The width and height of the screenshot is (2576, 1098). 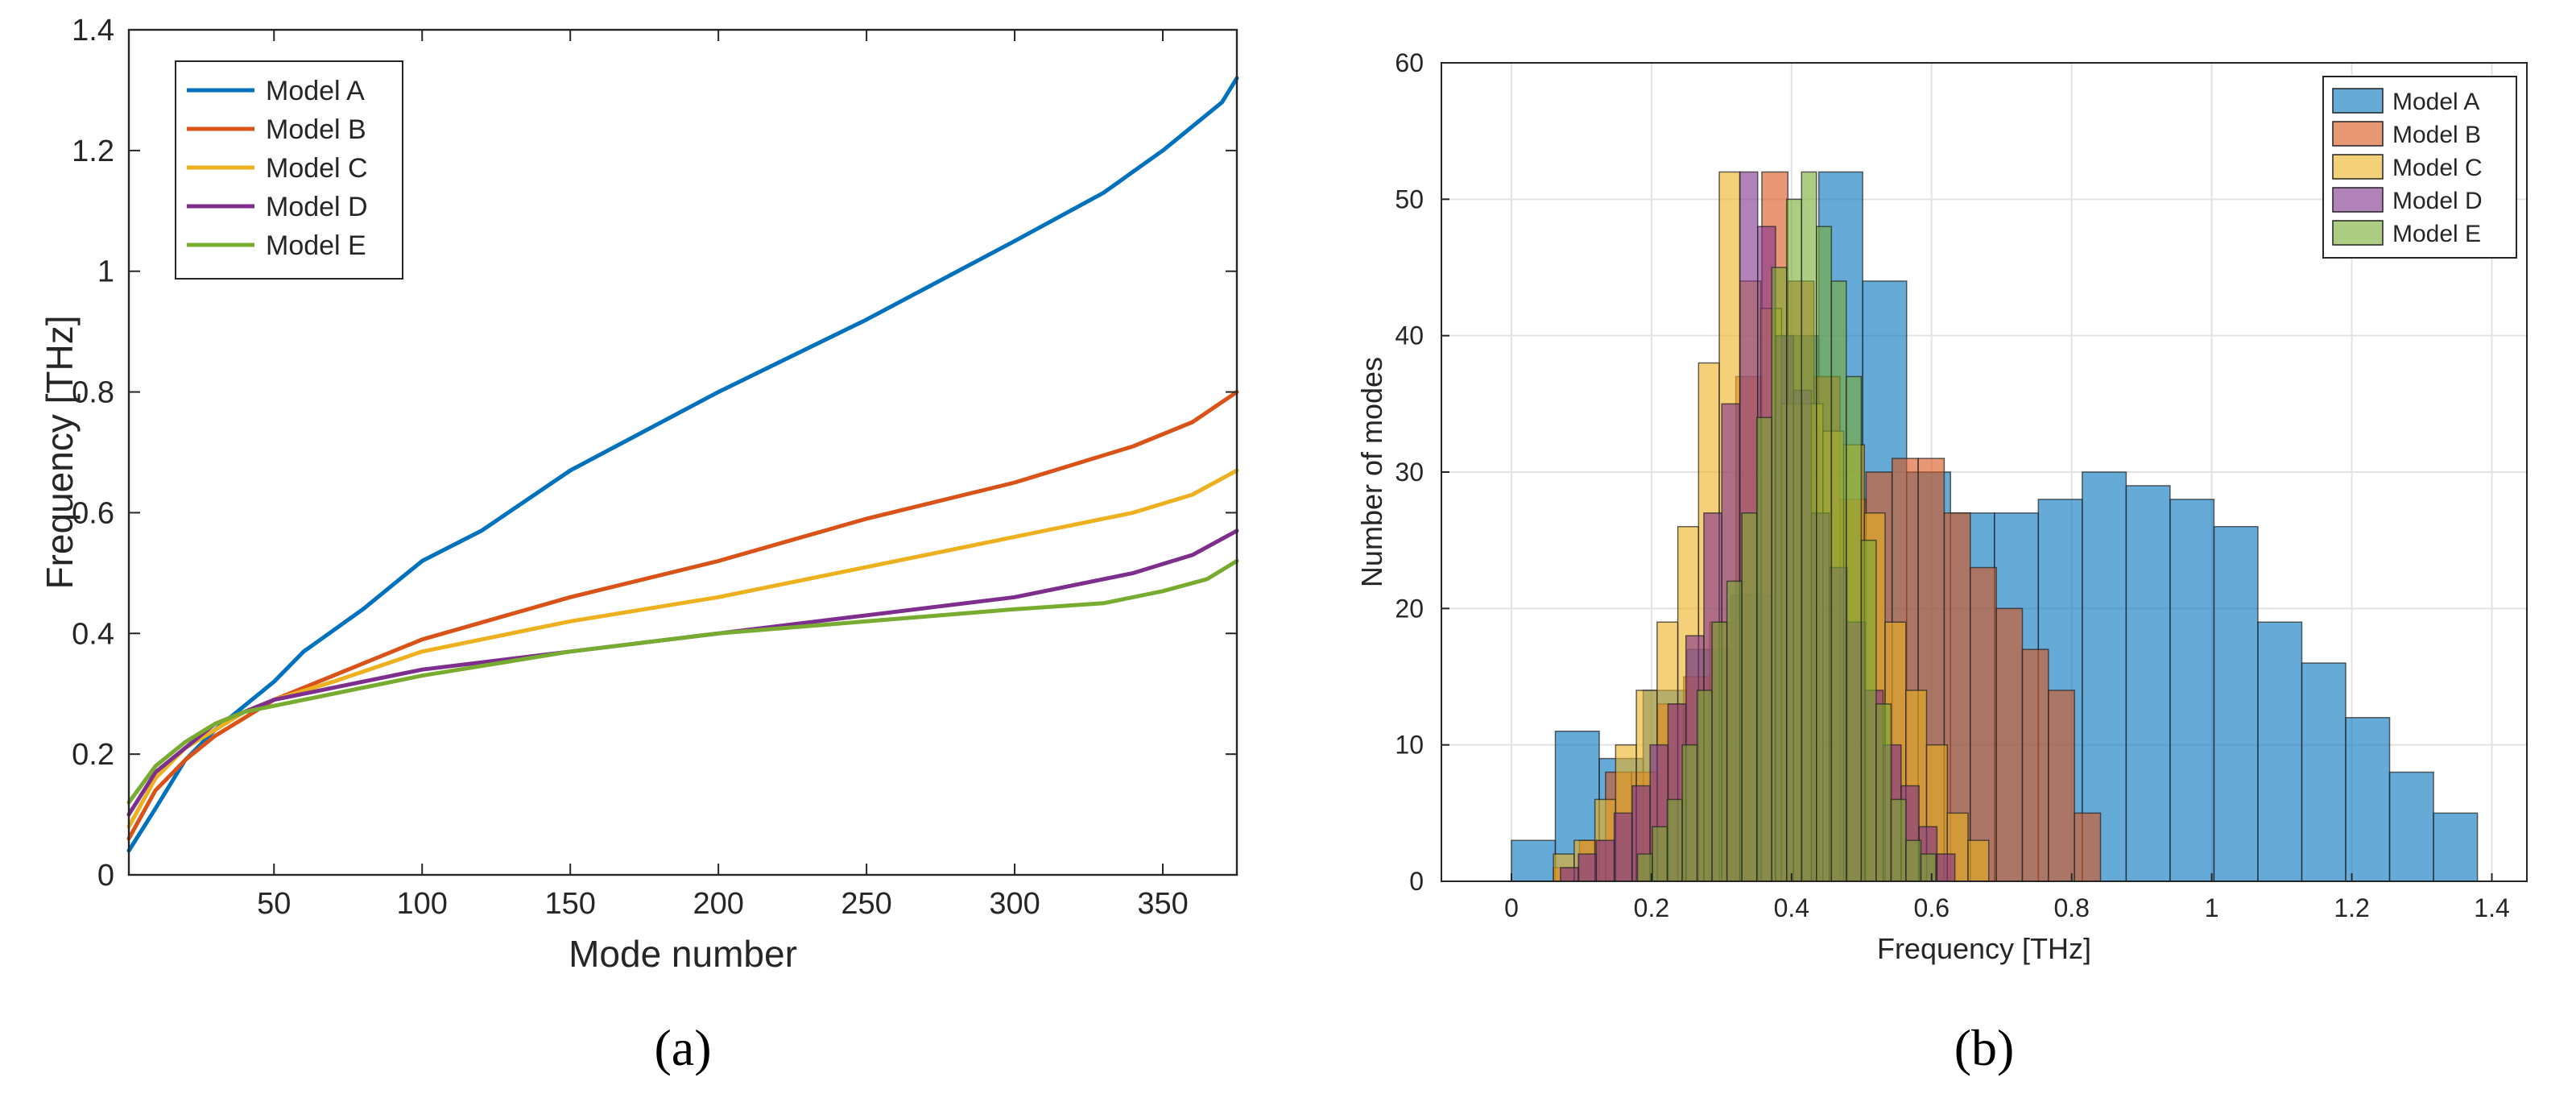 What do you see at coordinates (1410, 472) in the screenshot?
I see `y-tick-label: 30` at bounding box center [1410, 472].